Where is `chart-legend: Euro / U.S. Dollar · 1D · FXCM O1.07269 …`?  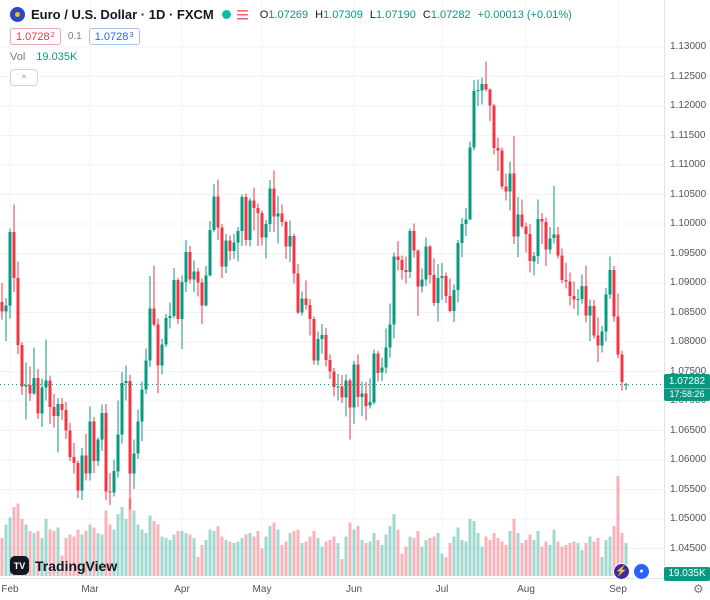 chart-legend: Euro / U.S. Dollar · 1D · FXCM O1.07269 … is located at coordinates (291, 46).